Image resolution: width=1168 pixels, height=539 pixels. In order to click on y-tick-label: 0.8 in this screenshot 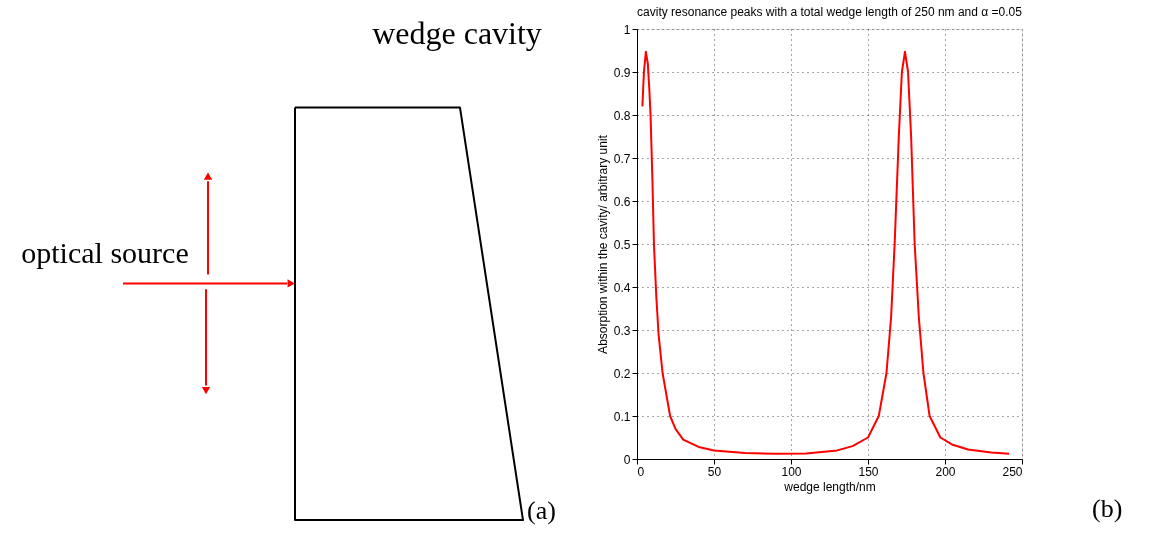, I will do `click(622, 115)`.